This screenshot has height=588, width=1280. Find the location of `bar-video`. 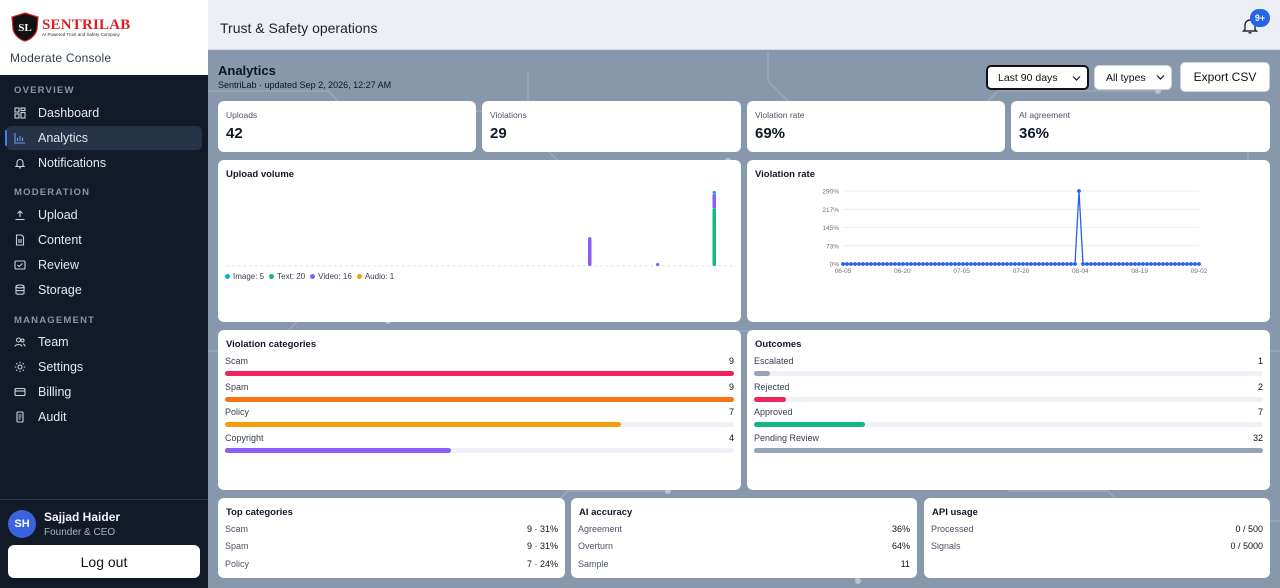

bar-video is located at coordinates (590, 251).